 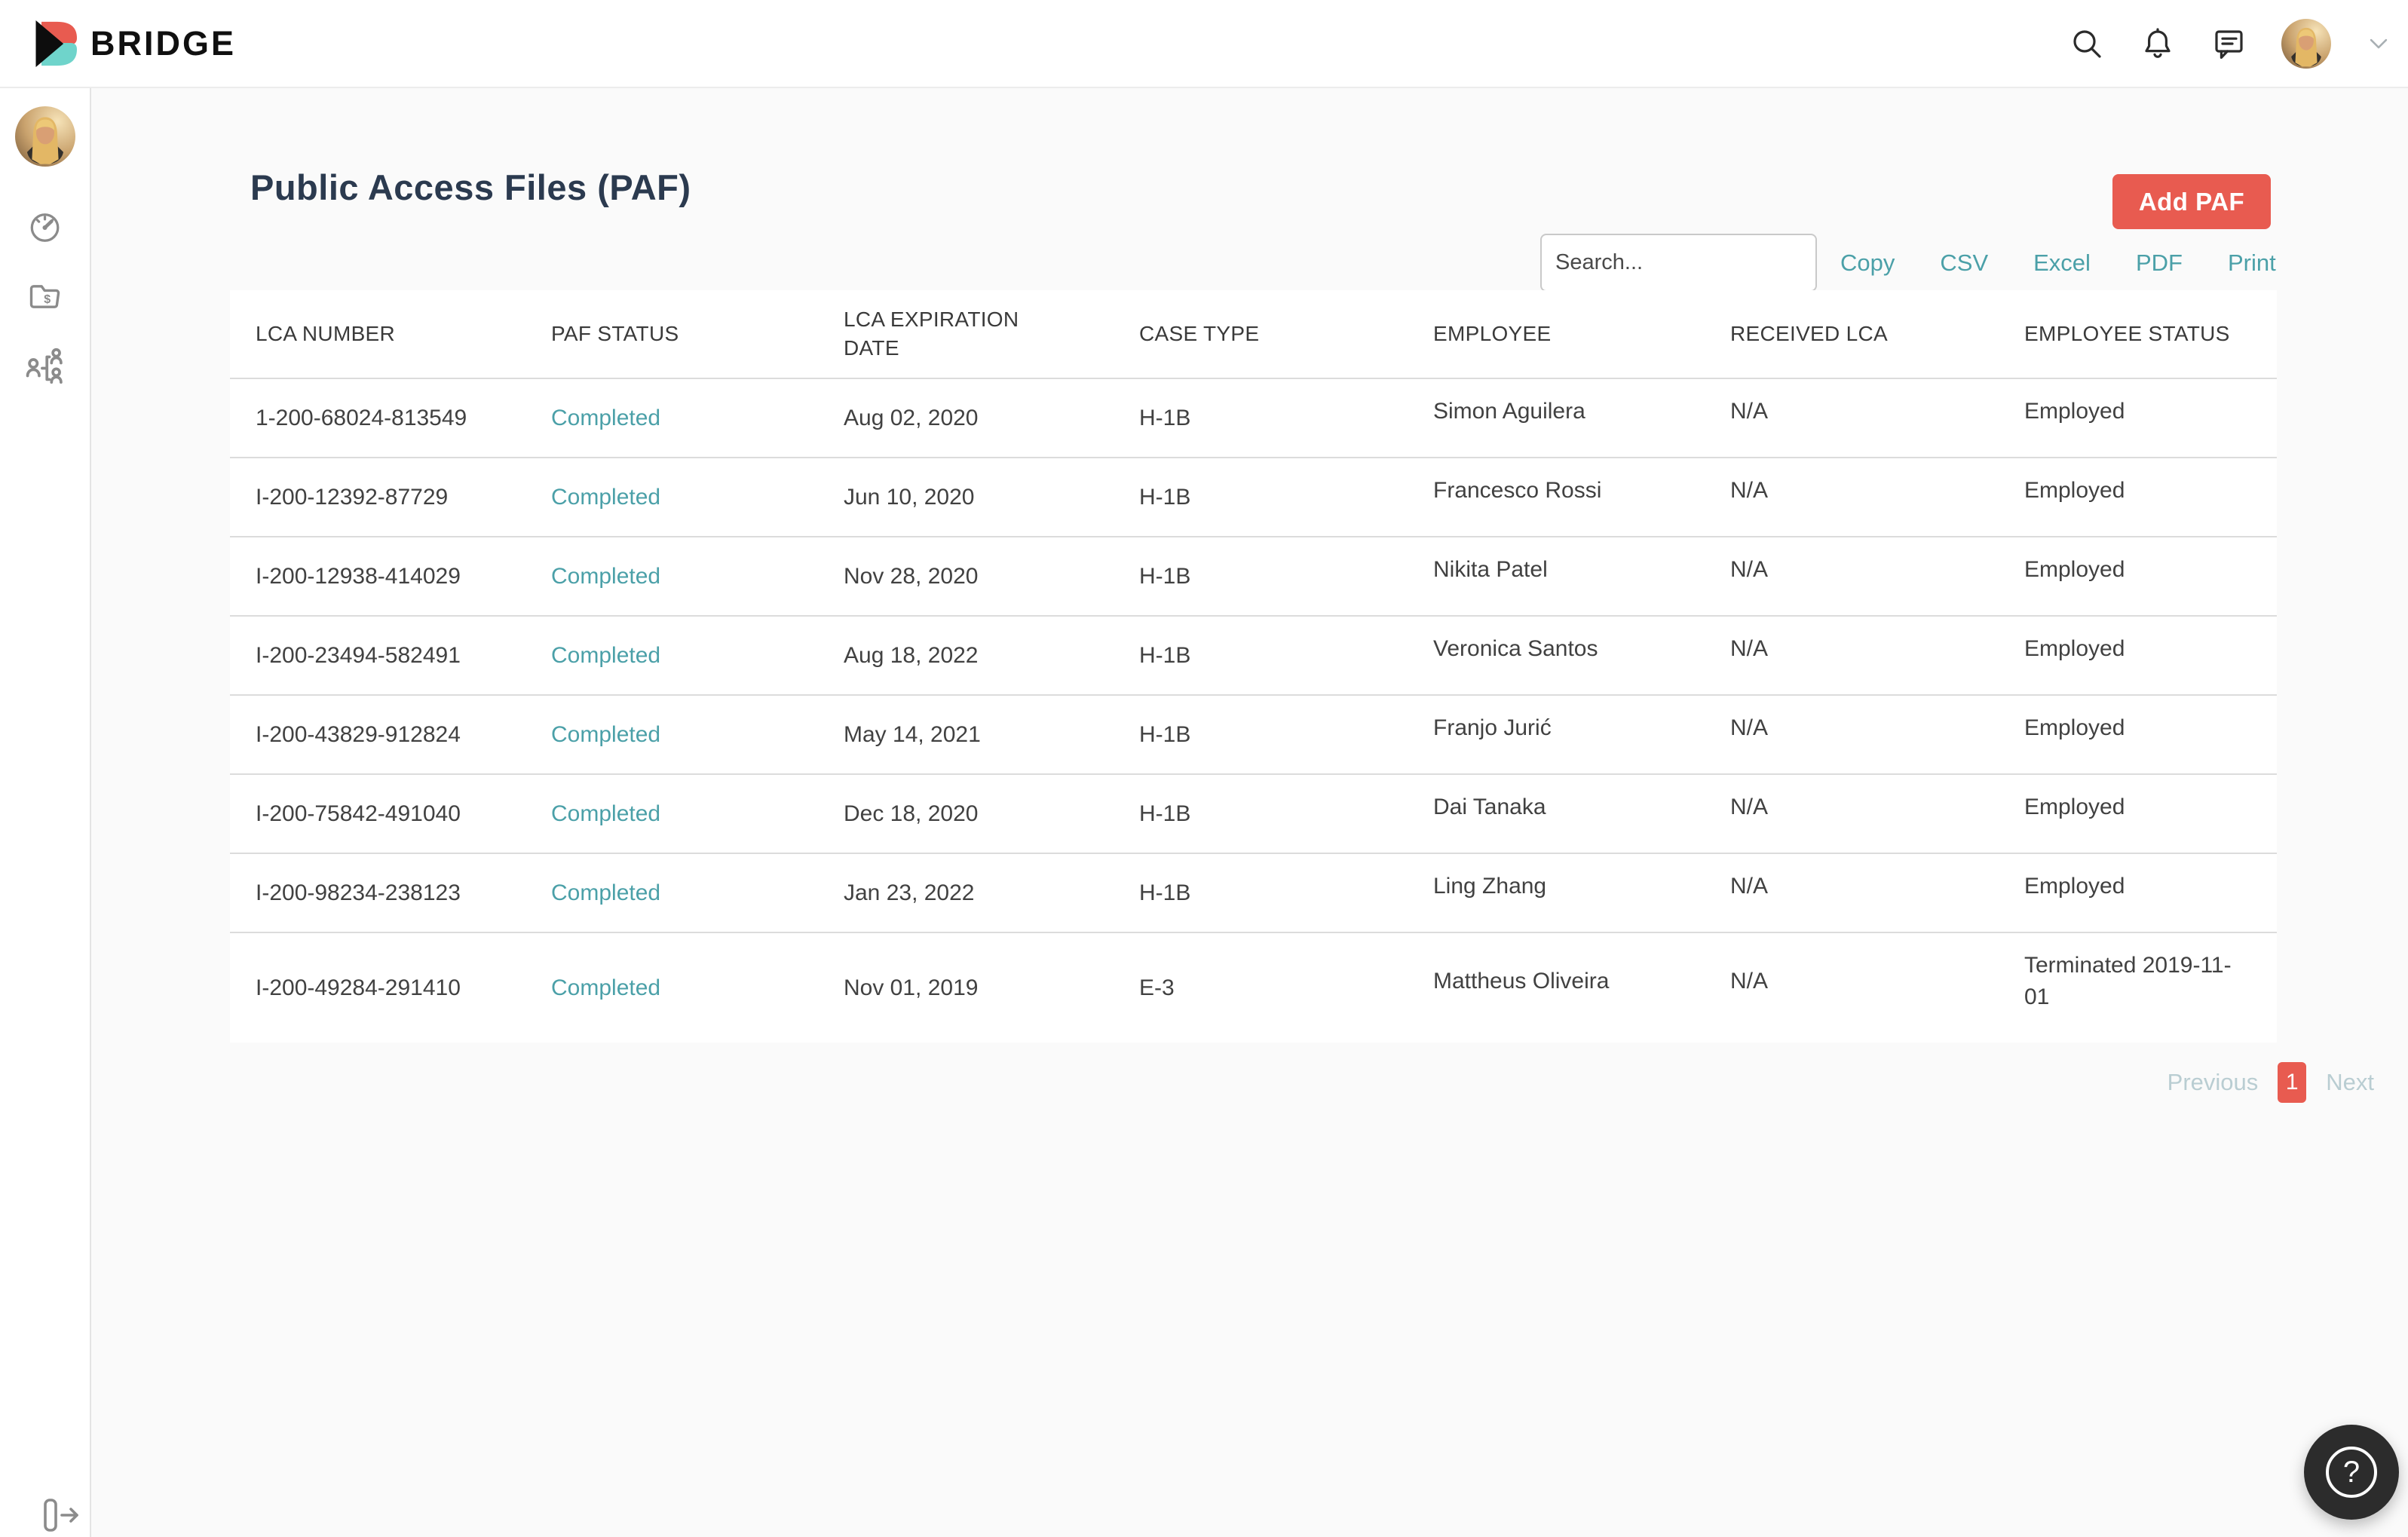 What do you see at coordinates (358, 892) in the screenshot?
I see `lca-number-cell: I-200-98234-238123` at bounding box center [358, 892].